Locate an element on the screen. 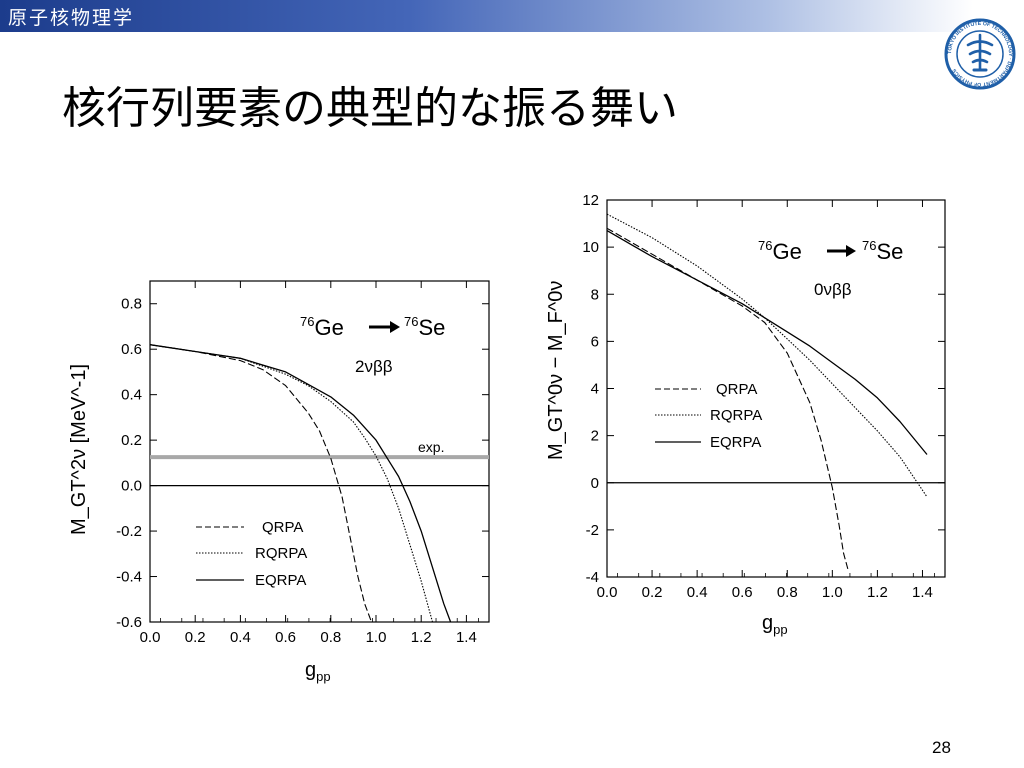  y-tick-label: 2 is located at coordinates (595, 436).